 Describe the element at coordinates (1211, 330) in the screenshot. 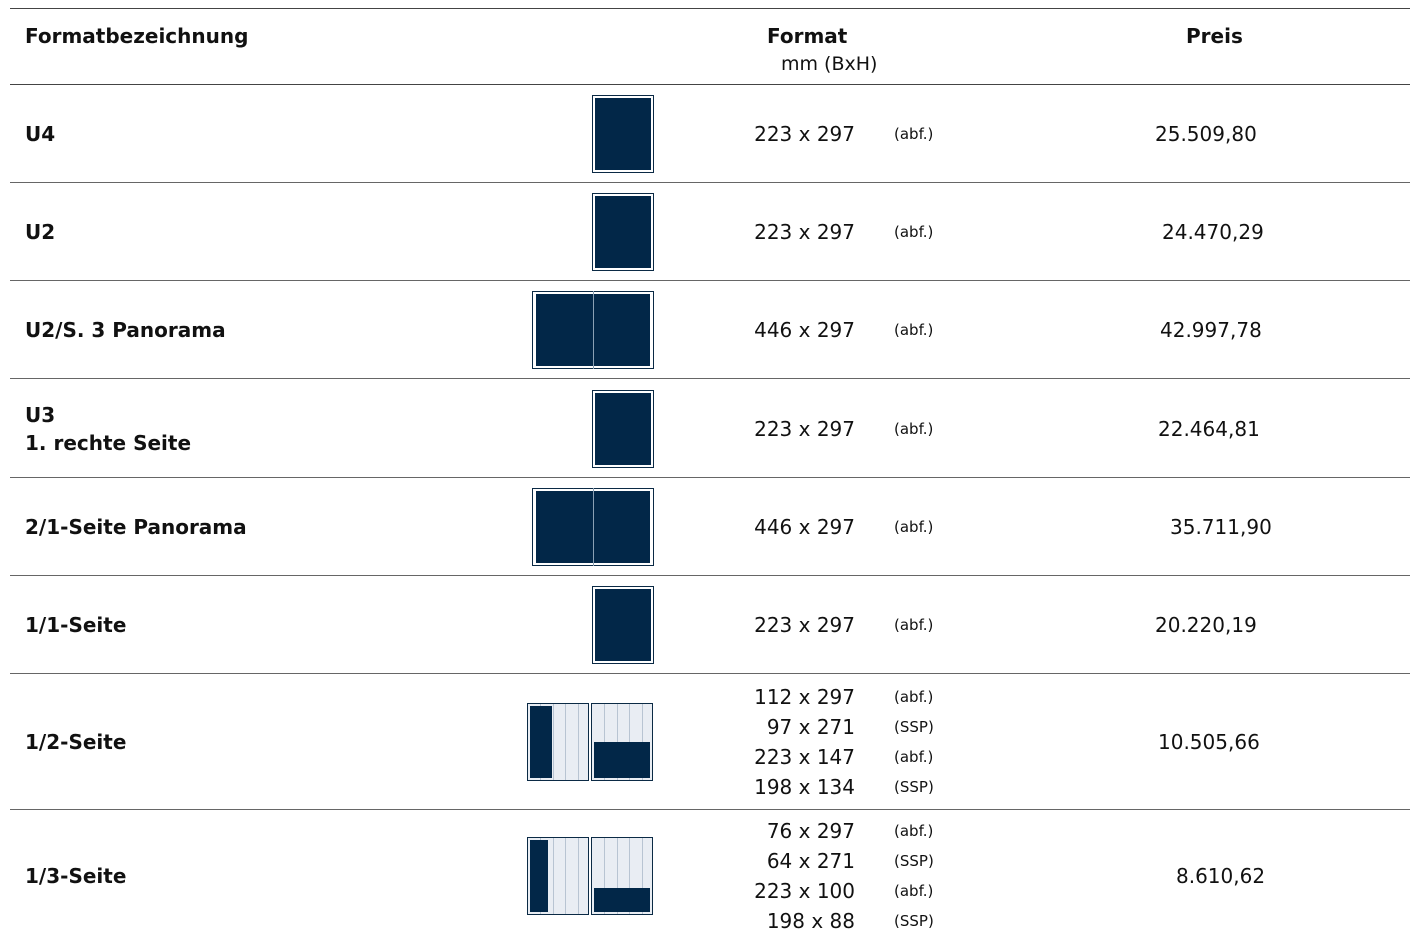

I see `format-price: 42.997,78` at that location.